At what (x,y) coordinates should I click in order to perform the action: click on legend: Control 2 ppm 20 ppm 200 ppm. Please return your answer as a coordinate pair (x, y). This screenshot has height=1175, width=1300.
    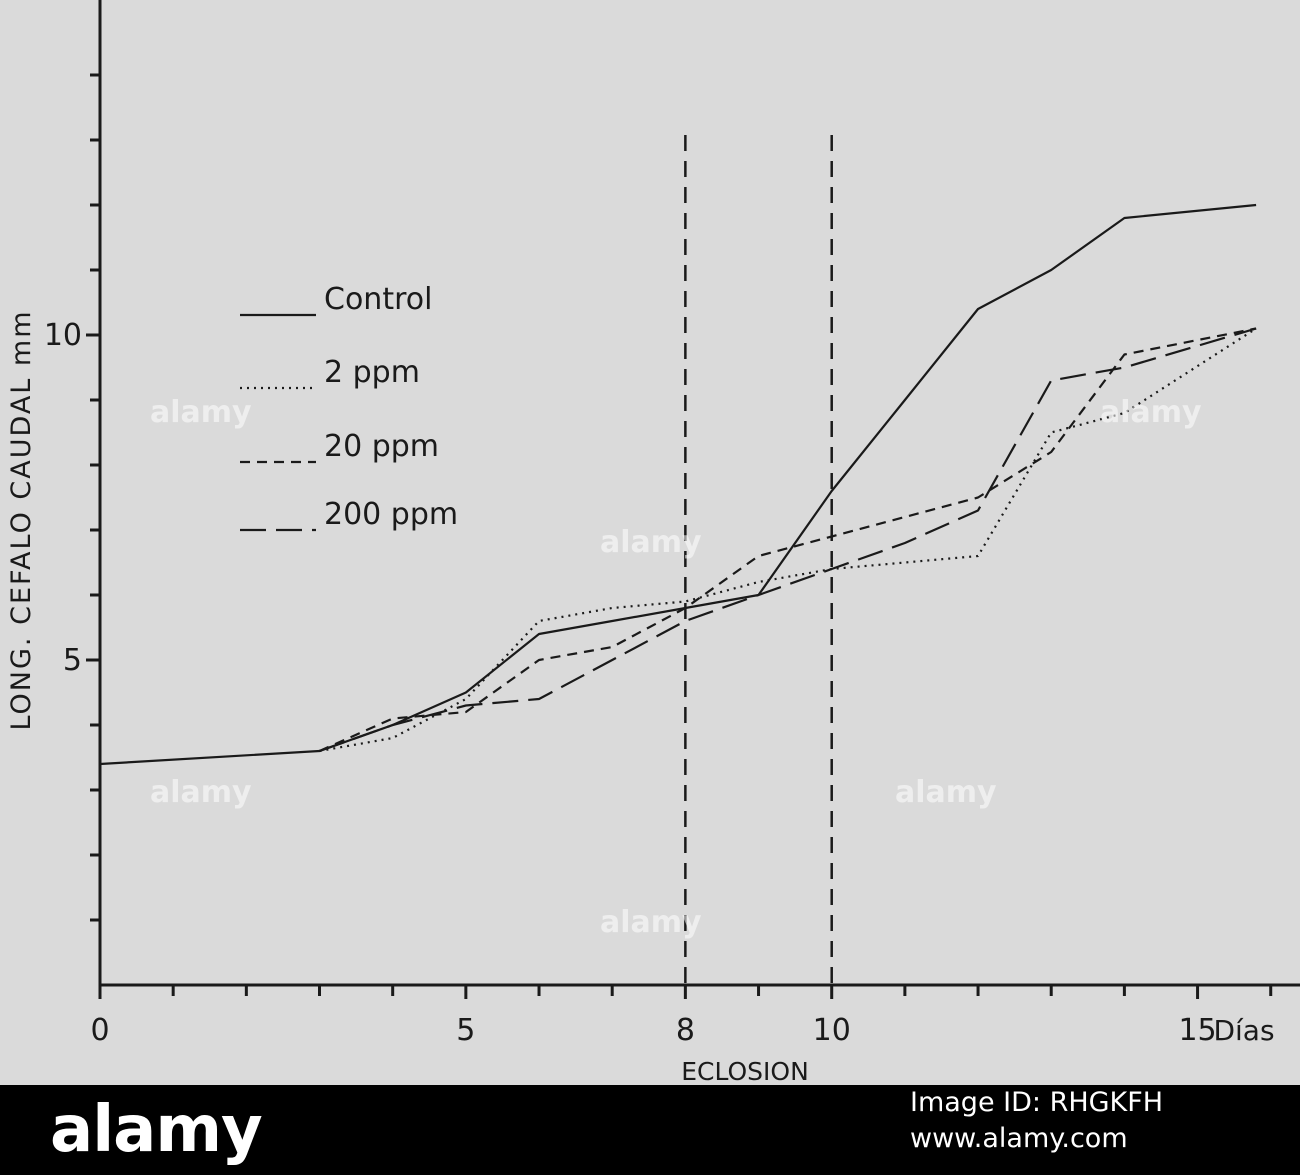
    Looking at the image, I should click on (349, 407).